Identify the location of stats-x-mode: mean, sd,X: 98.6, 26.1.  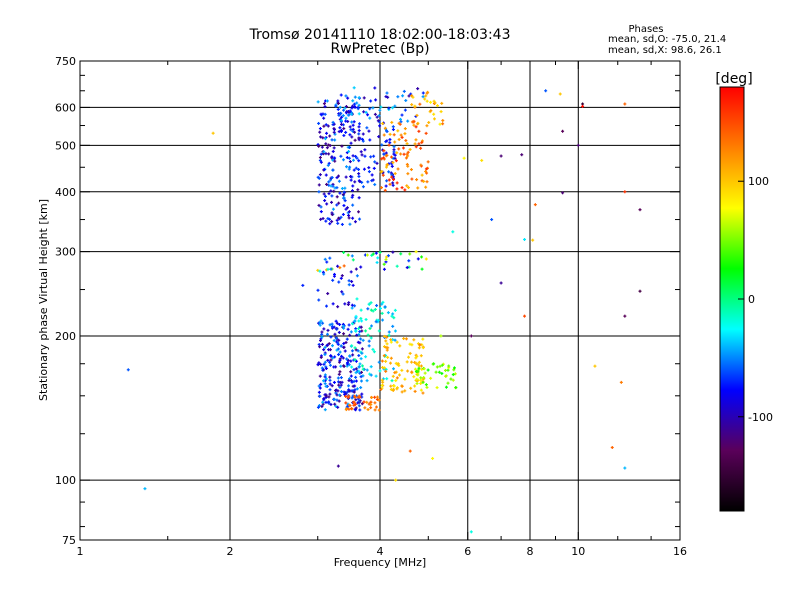
(665, 50).